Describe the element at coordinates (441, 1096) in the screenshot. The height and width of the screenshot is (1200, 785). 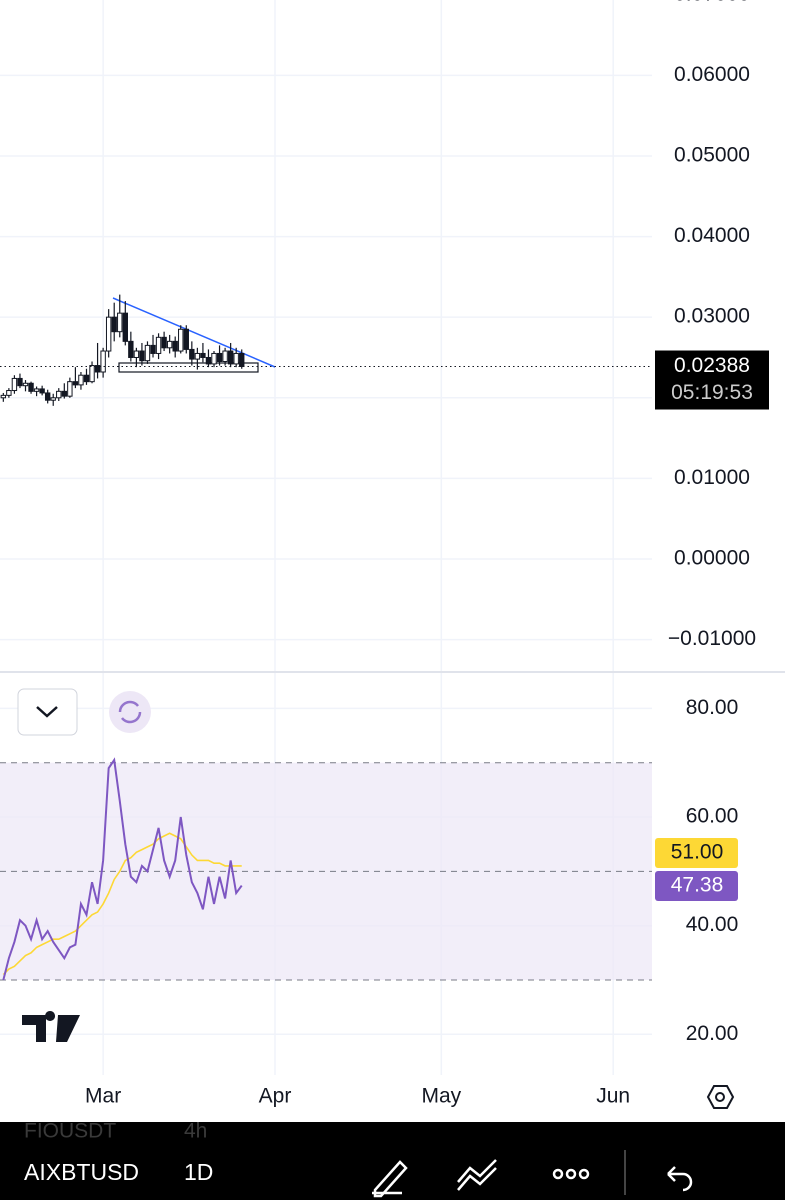
I see `x-tick-label: May` at that location.